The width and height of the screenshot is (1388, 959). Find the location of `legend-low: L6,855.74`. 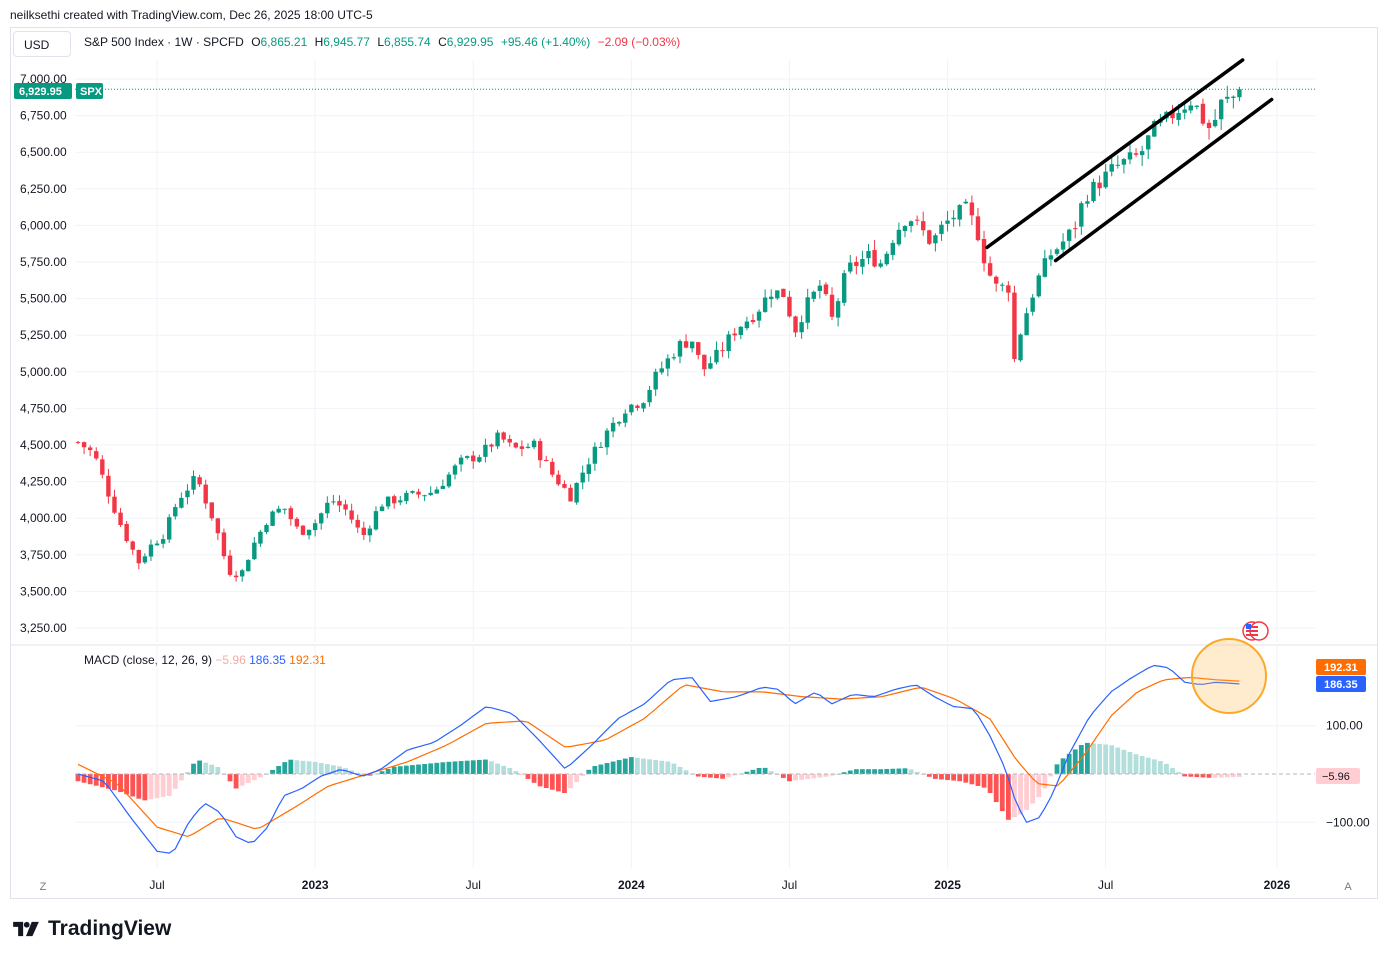

legend-low: L6,855.74 is located at coordinates (403, 42).